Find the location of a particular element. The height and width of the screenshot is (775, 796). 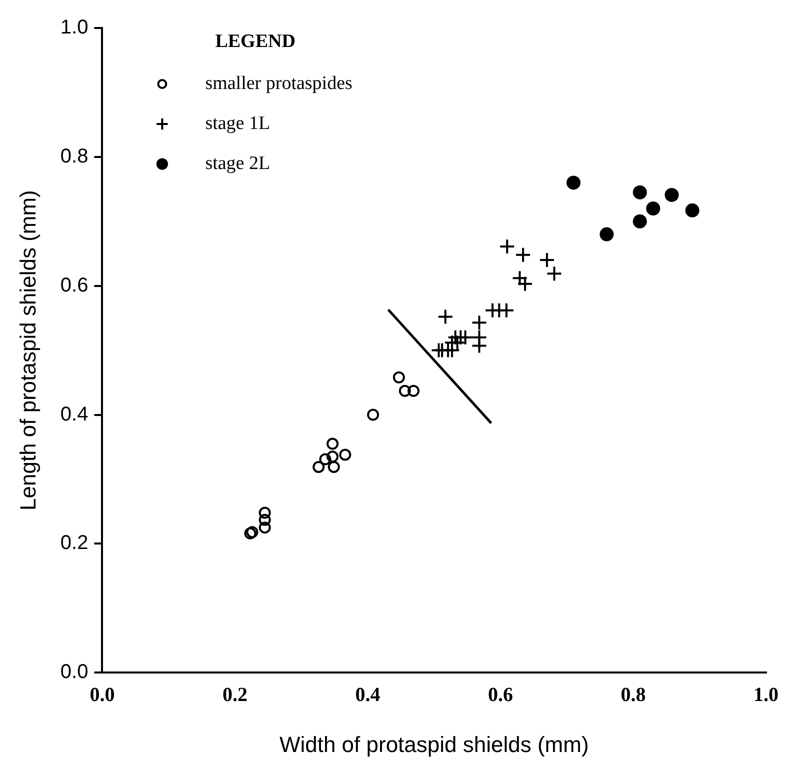

x-tick-label: 0.6 is located at coordinates (500, 695).